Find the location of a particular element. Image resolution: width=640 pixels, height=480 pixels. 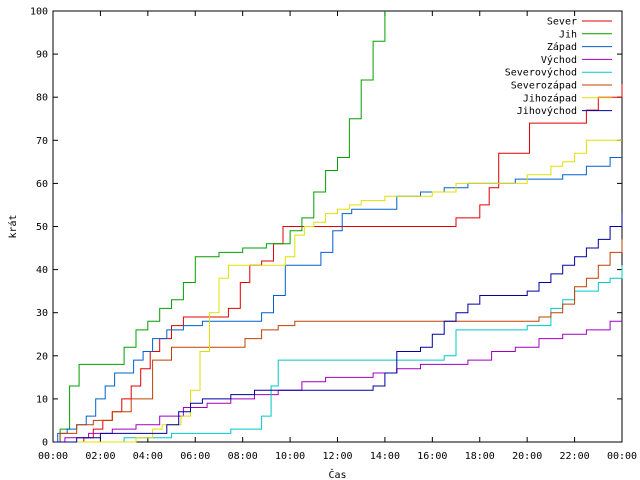

y-tick-label: 40 is located at coordinates (42, 270).